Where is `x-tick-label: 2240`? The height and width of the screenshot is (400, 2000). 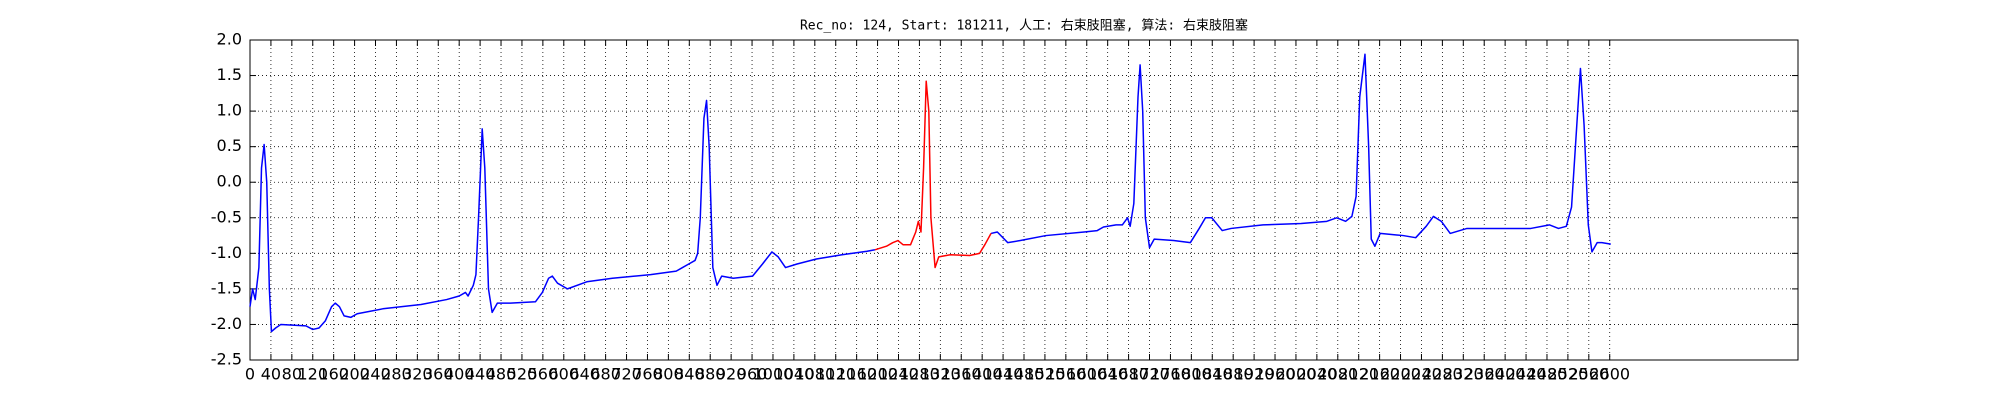 x-tick-label: 2240 is located at coordinates (1421, 374).